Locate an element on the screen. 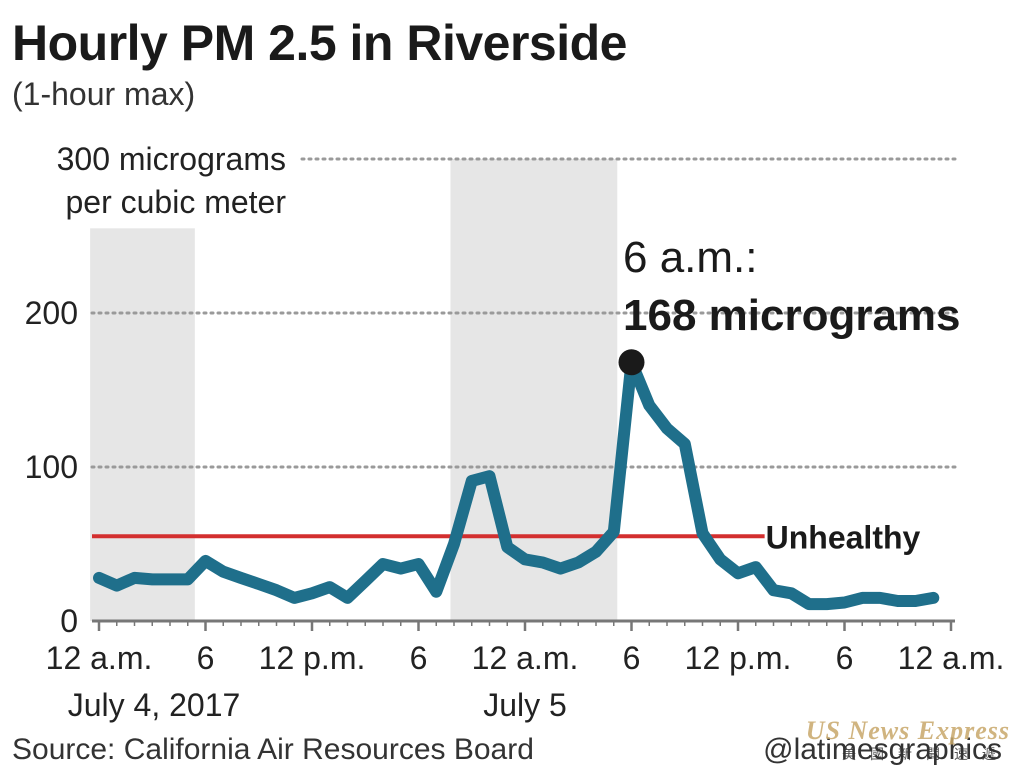  x-tick-label-36: 12 p.m. is located at coordinates (738, 658).